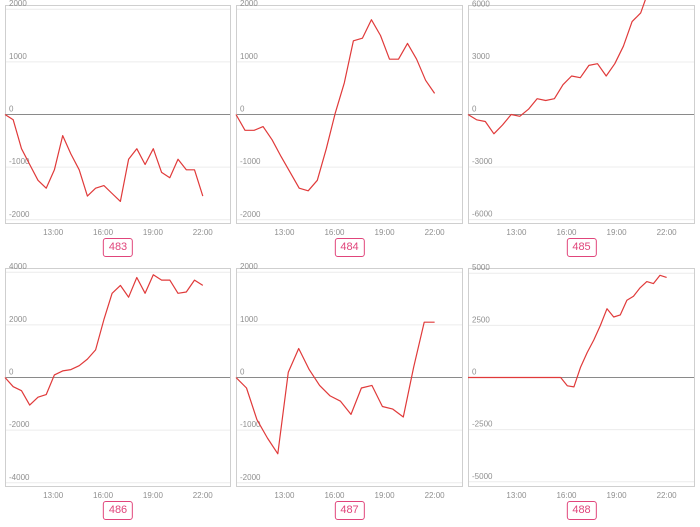 The image size is (700, 527). I want to click on y-tick-label: -6000, so click(482, 214).